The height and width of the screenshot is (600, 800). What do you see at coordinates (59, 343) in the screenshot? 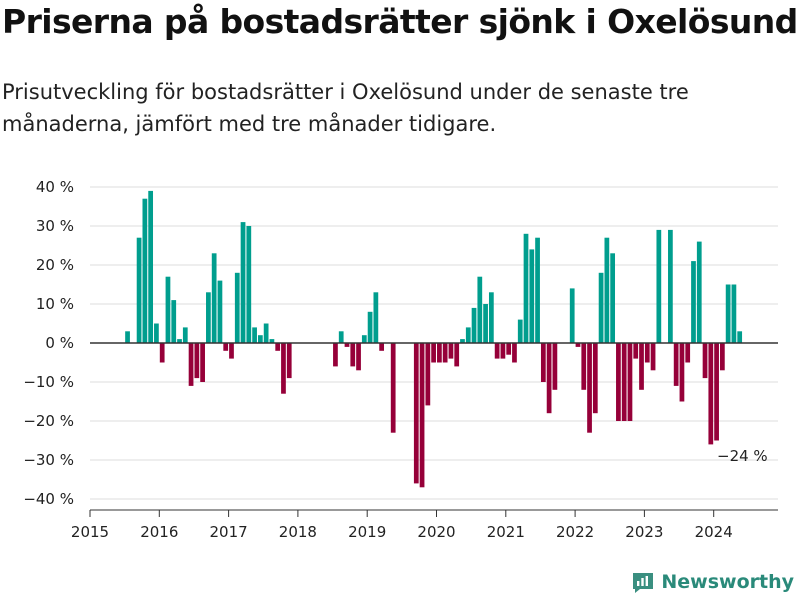
I see `y-tick-label: 0 %` at bounding box center [59, 343].